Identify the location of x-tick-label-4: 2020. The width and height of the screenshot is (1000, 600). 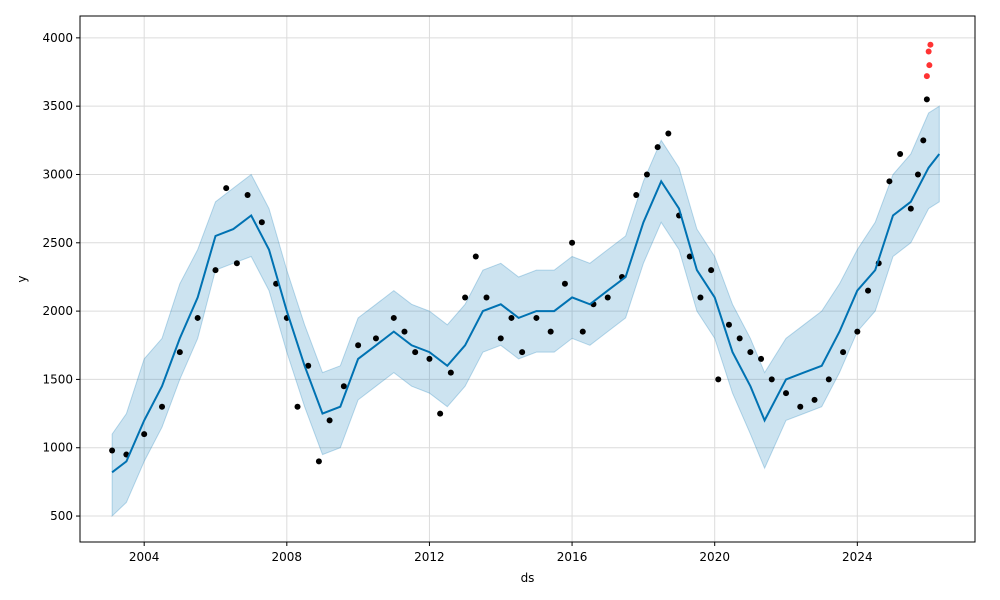
(714, 557).